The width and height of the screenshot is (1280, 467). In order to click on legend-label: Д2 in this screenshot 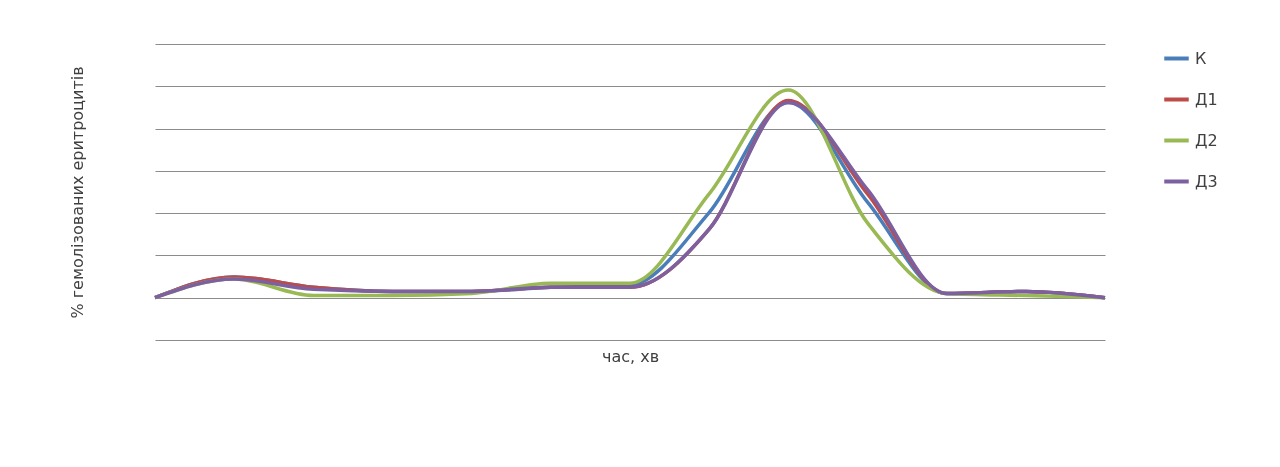, I will do `click(1206, 140)`.